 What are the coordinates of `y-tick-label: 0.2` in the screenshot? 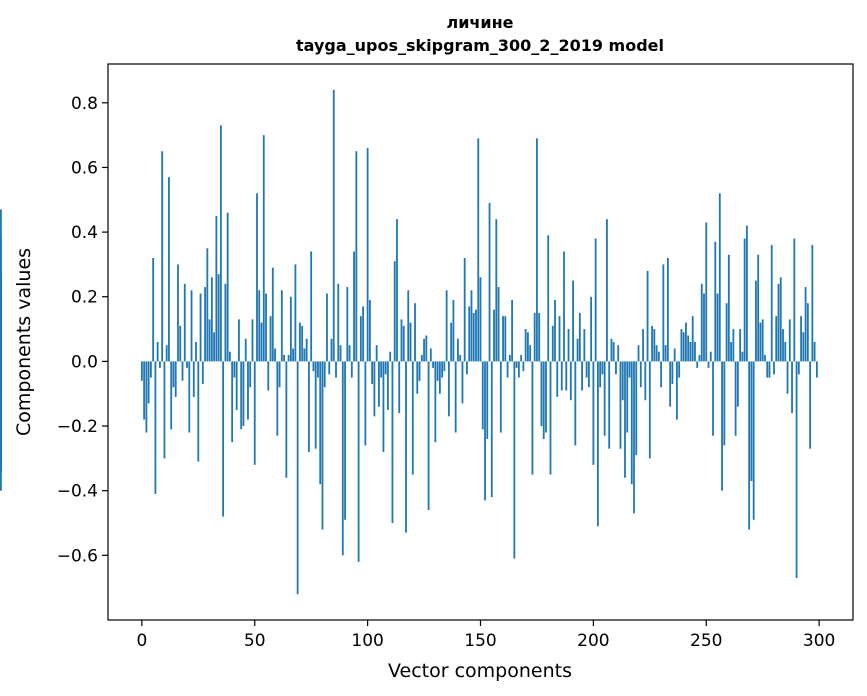 It's located at (84, 298).